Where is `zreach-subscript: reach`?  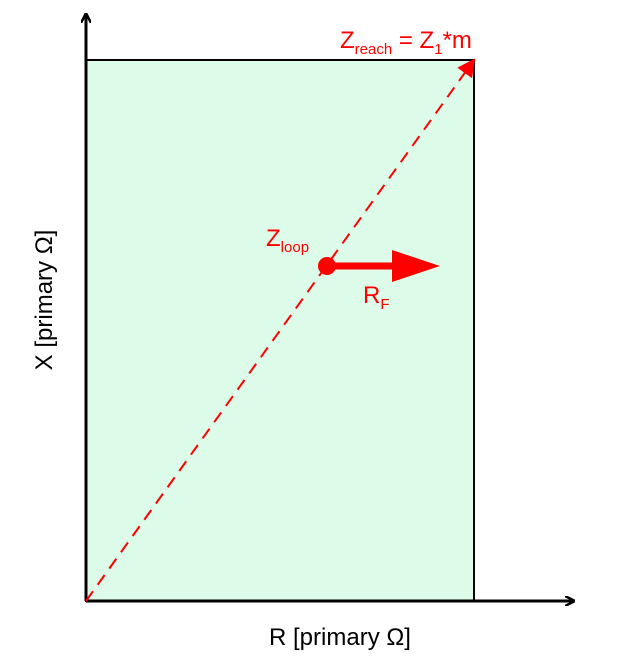 zreach-subscript: reach is located at coordinates (374, 49).